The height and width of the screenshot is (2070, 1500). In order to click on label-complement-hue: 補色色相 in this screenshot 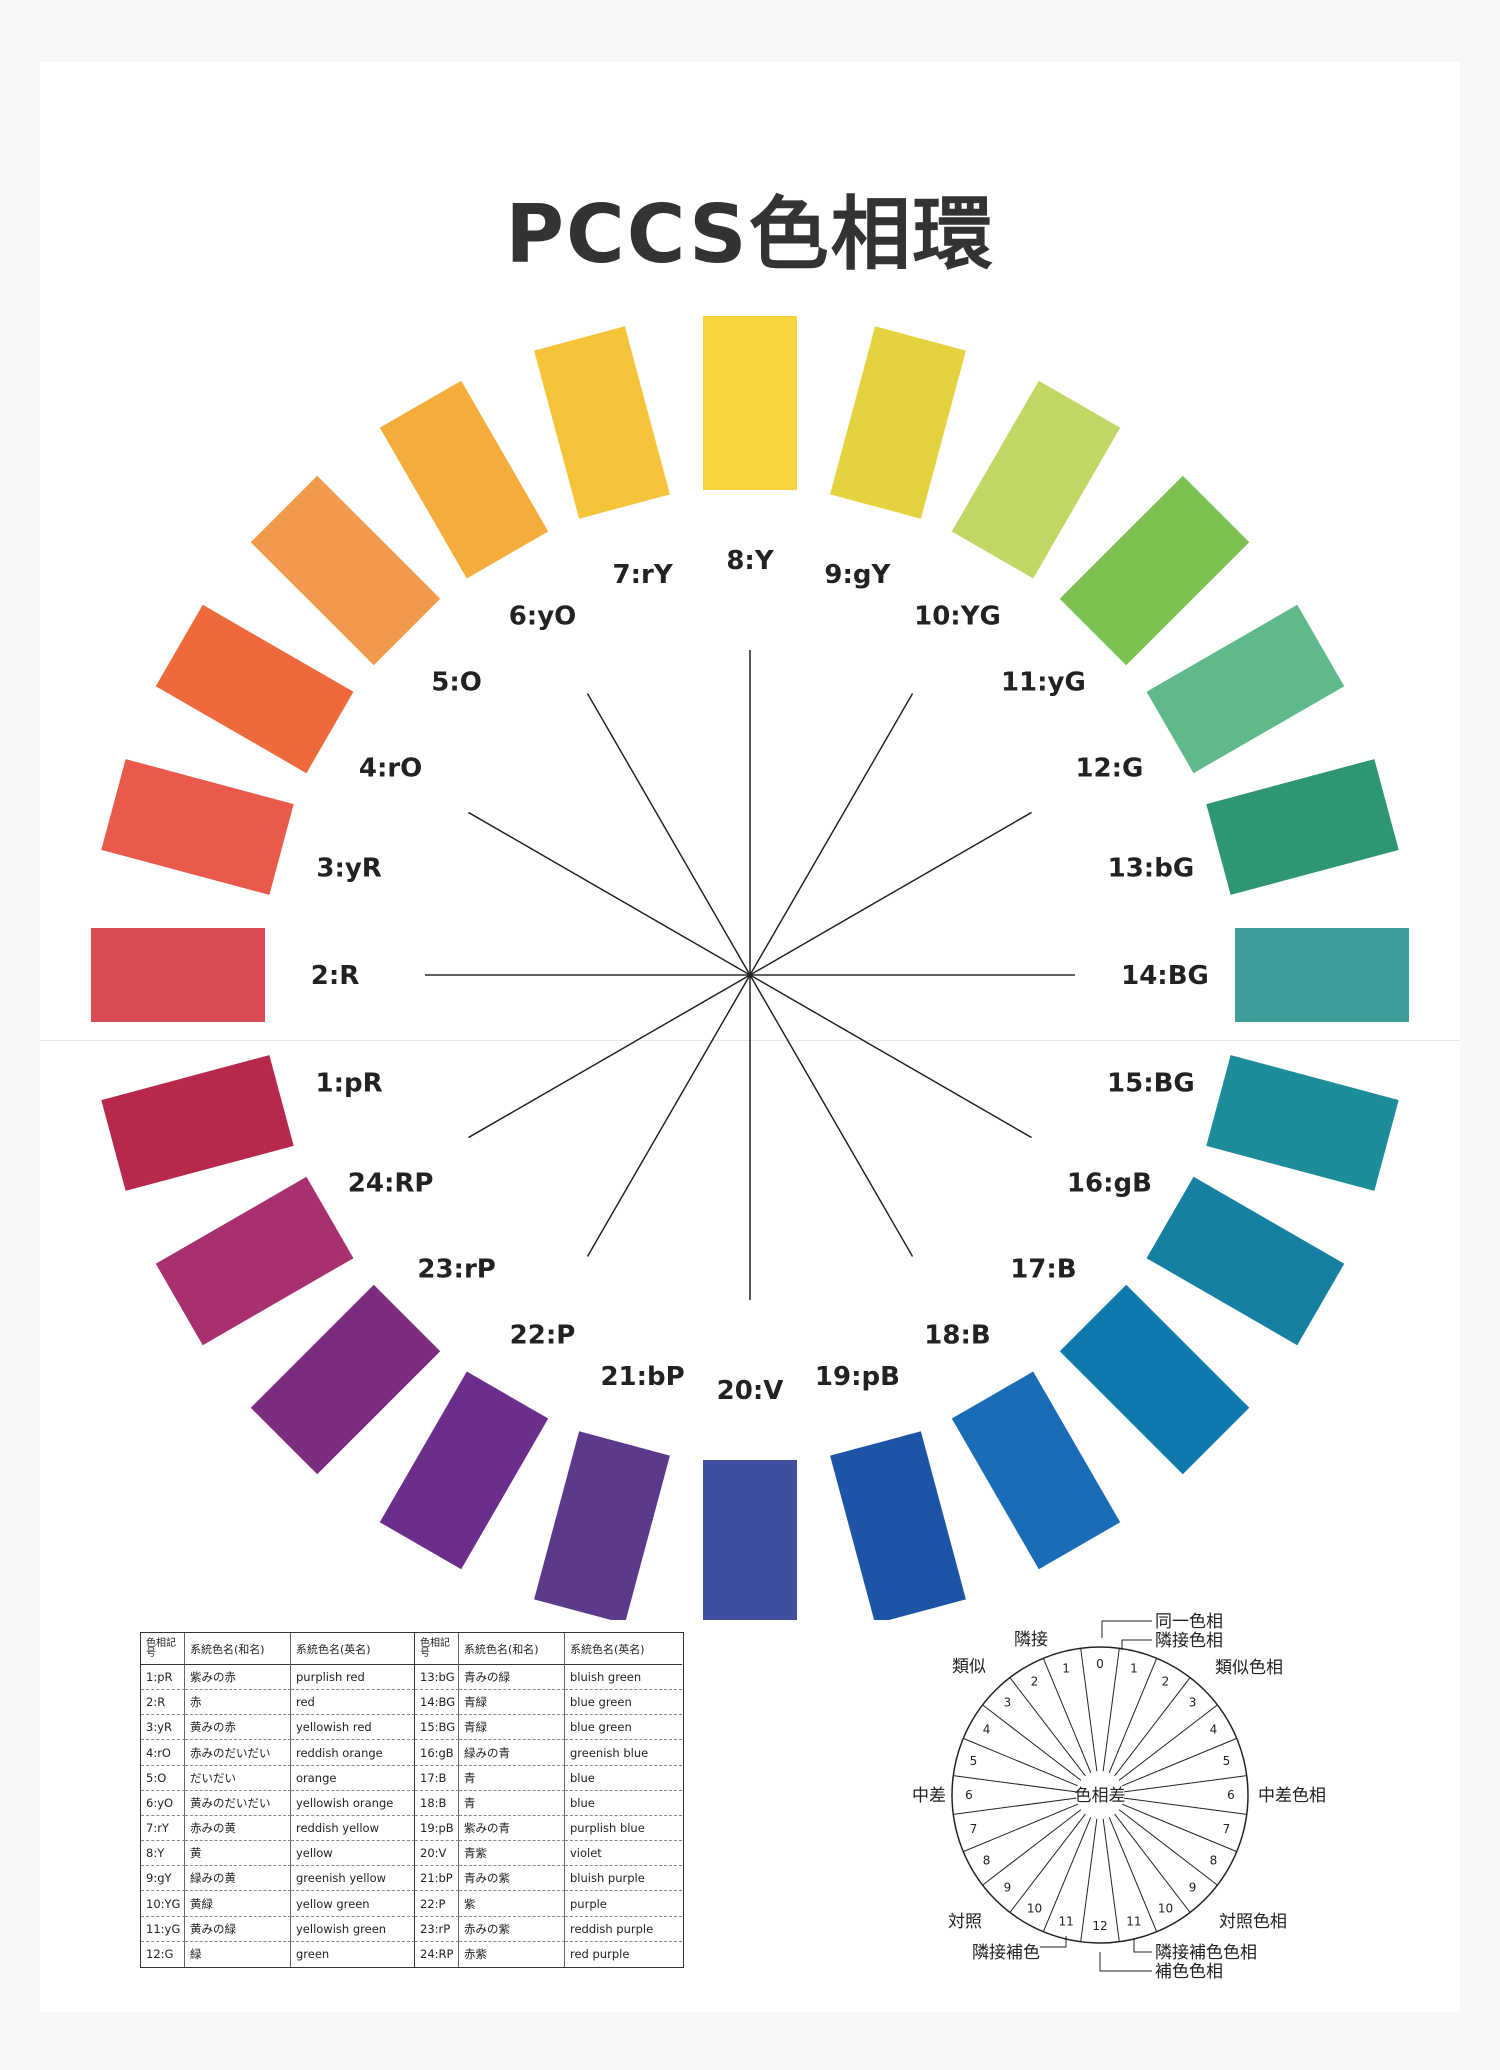, I will do `click(1189, 1971)`.